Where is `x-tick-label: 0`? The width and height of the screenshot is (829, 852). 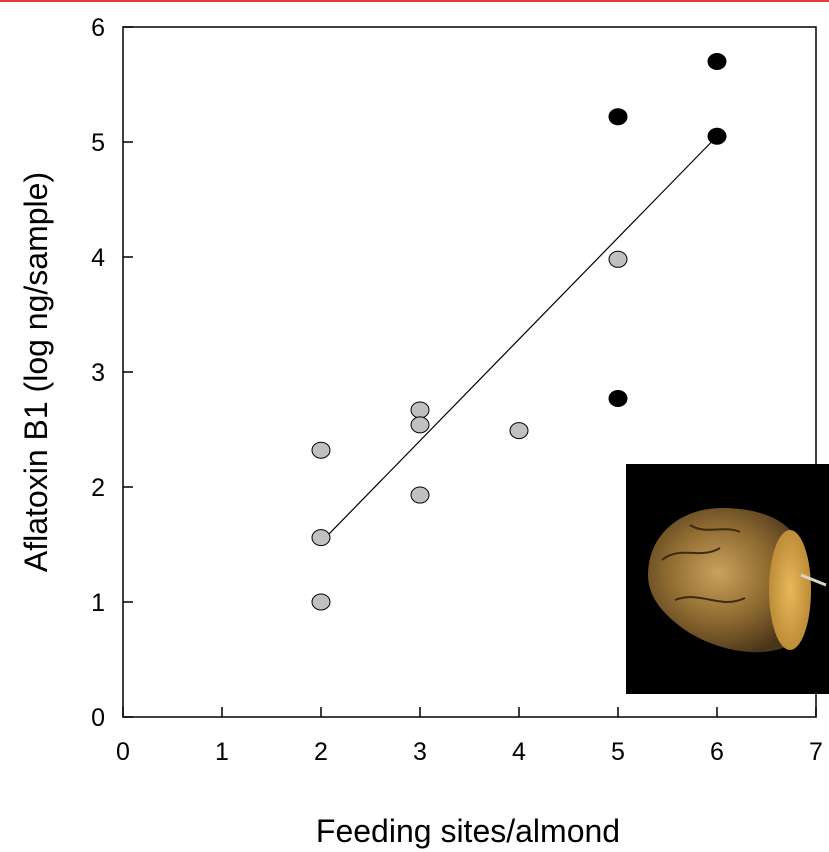 x-tick-label: 0 is located at coordinates (123, 752).